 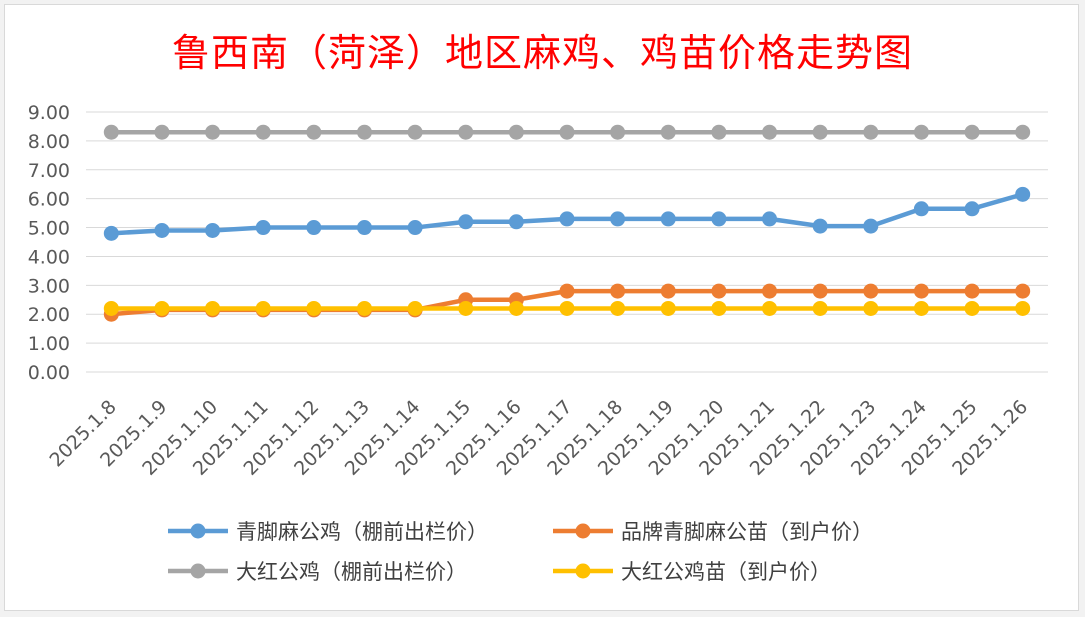 What do you see at coordinates (49, 243) in the screenshot?
I see `y-axis-ticks: 0.00 1.00 2.00 3.00 4.00 5.00 6.00 7.00 8.00 9.00` at bounding box center [49, 243].